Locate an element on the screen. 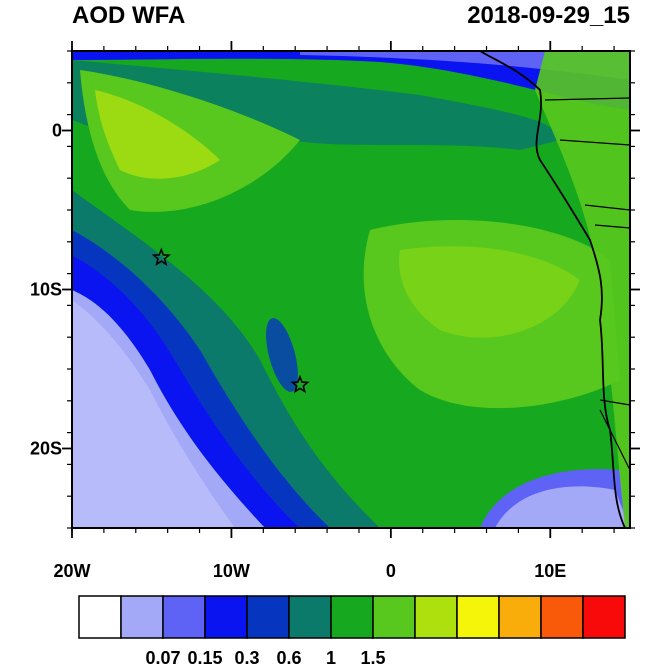 This screenshot has width=650, height=669. colorbar-label: 1.5 is located at coordinates (373, 658).